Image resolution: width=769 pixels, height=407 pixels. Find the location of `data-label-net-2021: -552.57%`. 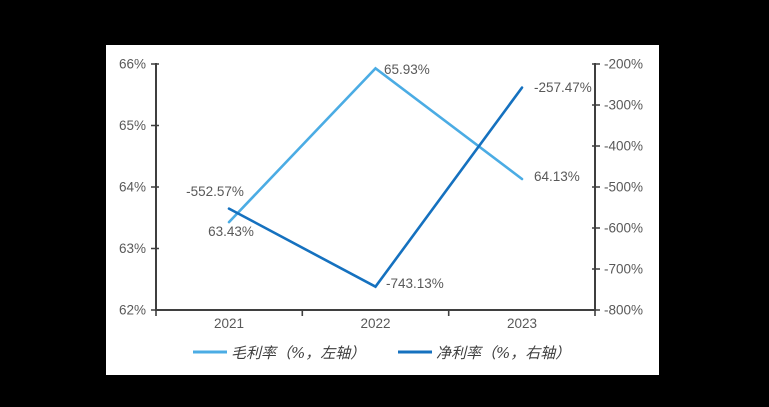

data-label-net-2021: -552.57% is located at coordinates (215, 191).